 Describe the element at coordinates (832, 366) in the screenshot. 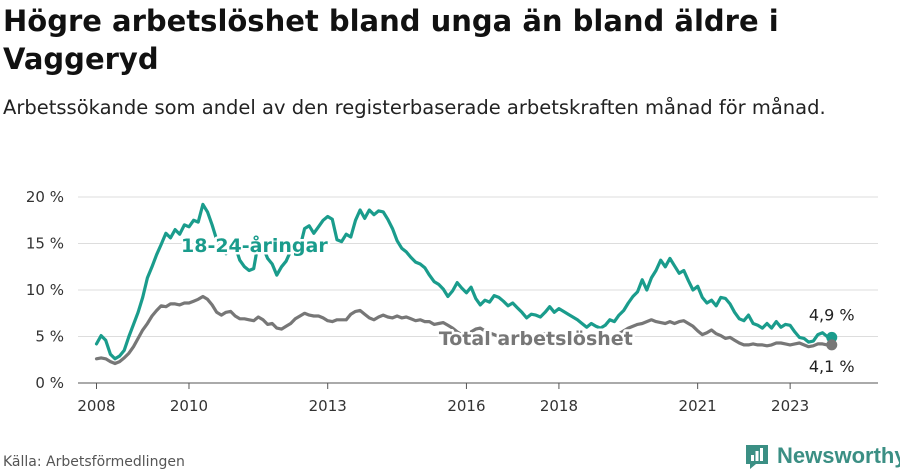

I see `series-end-label-1: 4,1 %` at that location.